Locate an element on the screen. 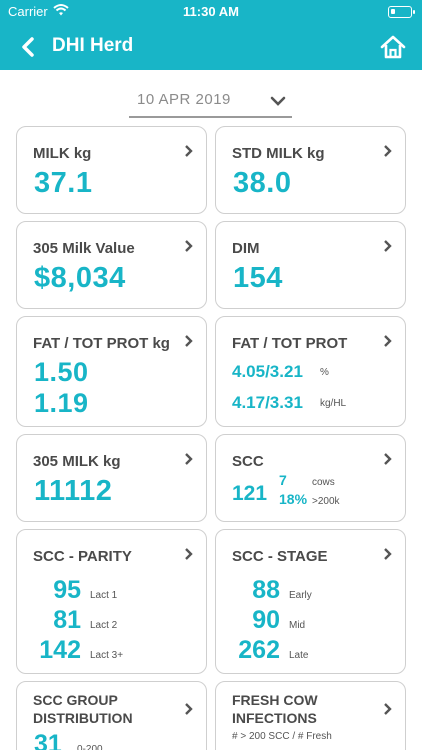  clock: 11:30 AM is located at coordinates (211, 11).